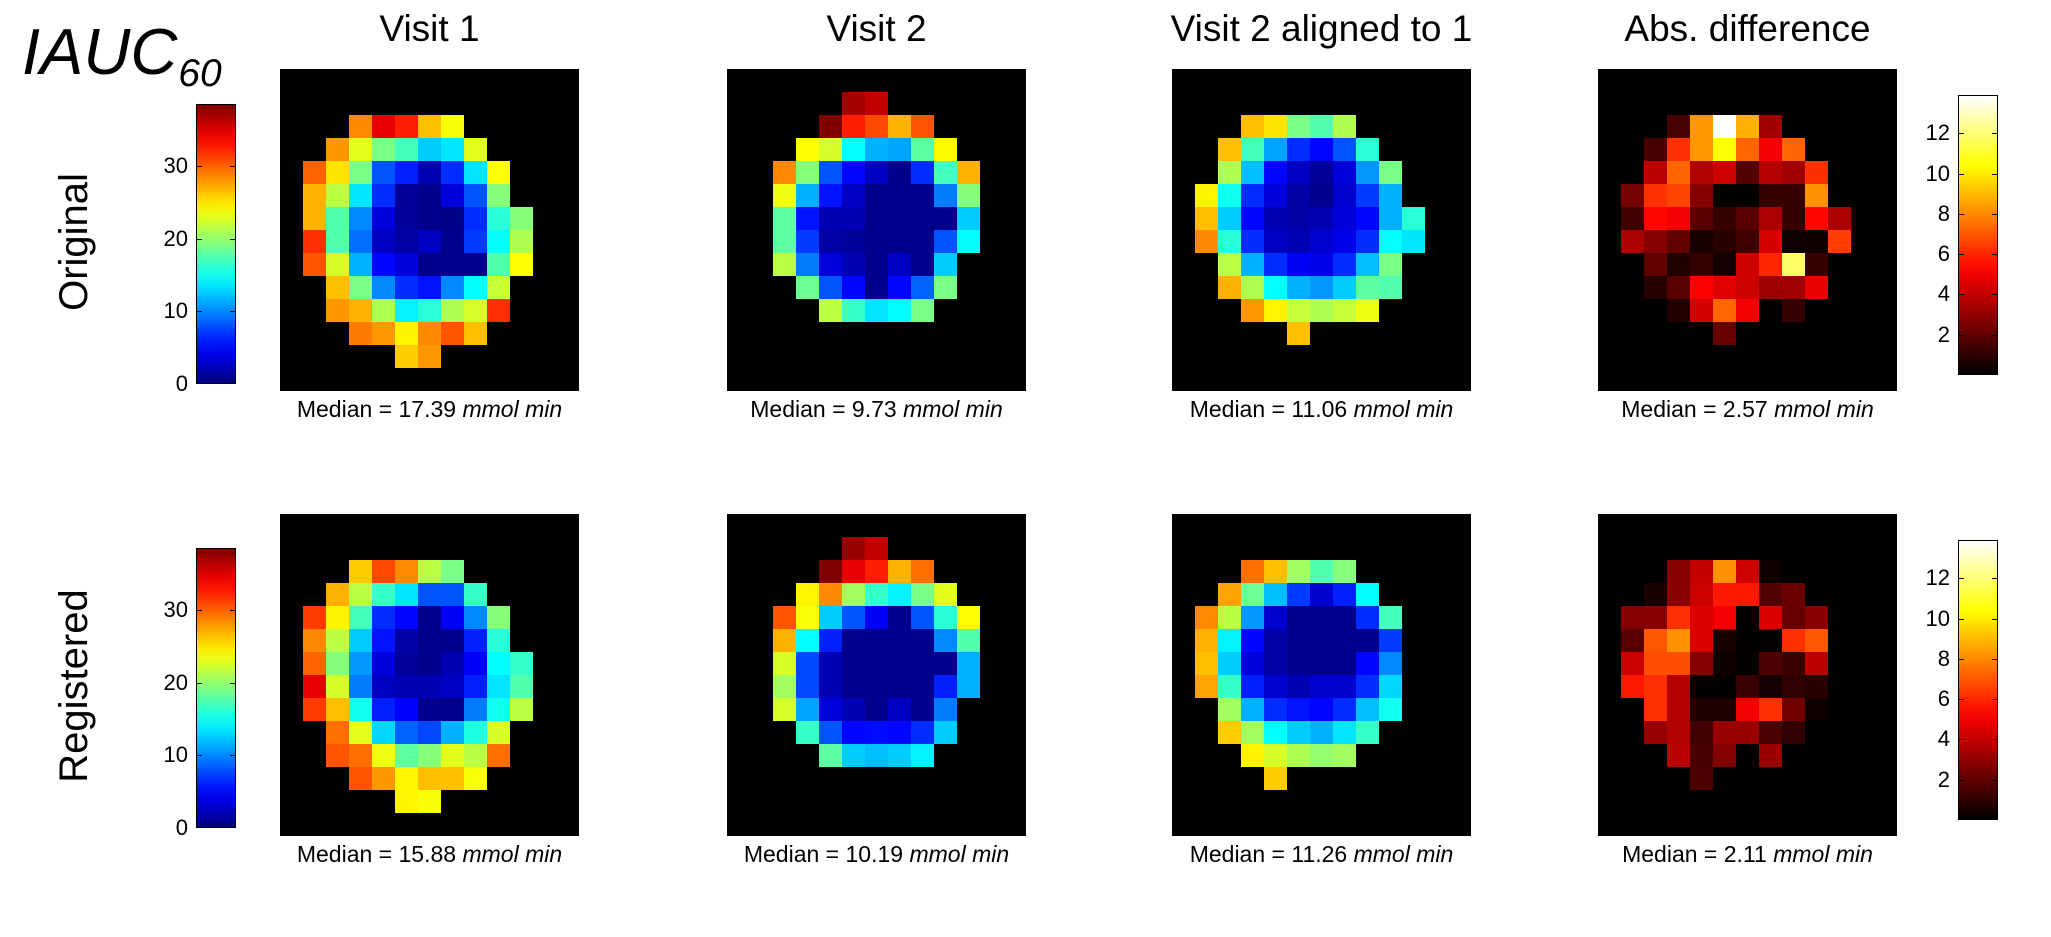  Describe the element at coordinates (74, 242) in the screenshot. I see `row-label-original: Original` at that location.